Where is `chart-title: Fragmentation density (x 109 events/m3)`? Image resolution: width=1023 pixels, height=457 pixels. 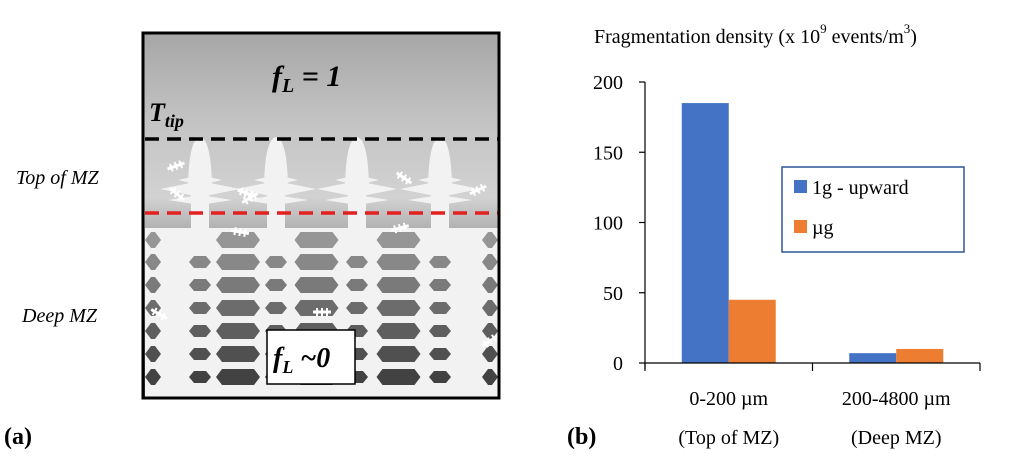 chart-title: Fragmentation density (x 109 events/m3) is located at coordinates (755, 34).